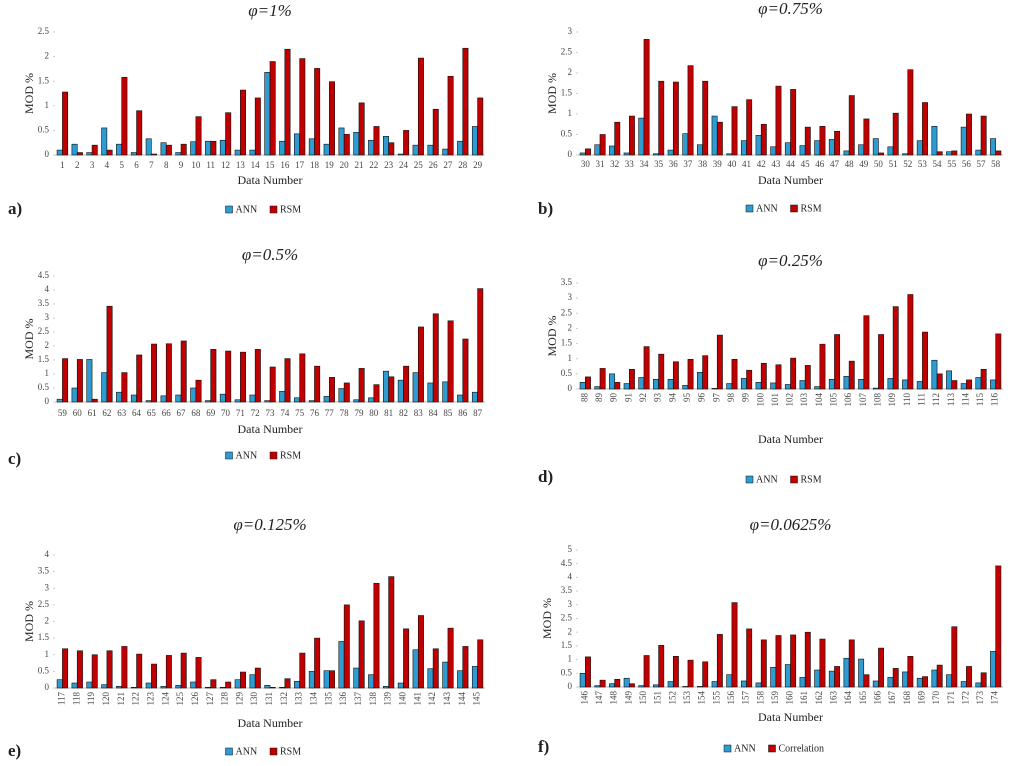 Image resolution: width=1034 pixels, height=766 pixels. What do you see at coordinates (358, 699) in the screenshot?
I see `x-tick-label: 137` at bounding box center [358, 699].